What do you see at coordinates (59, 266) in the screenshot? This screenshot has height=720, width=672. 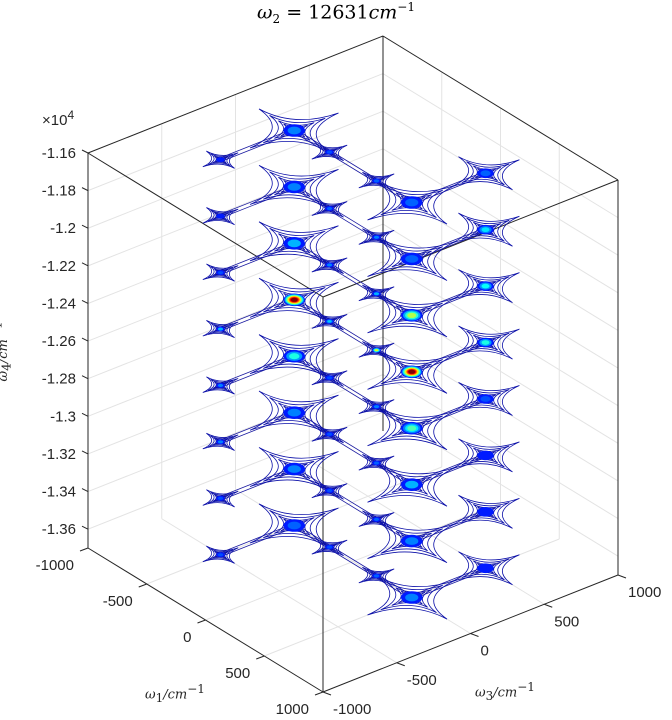 I see `z-tick-label: -1.22` at bounding box center [59, 266].